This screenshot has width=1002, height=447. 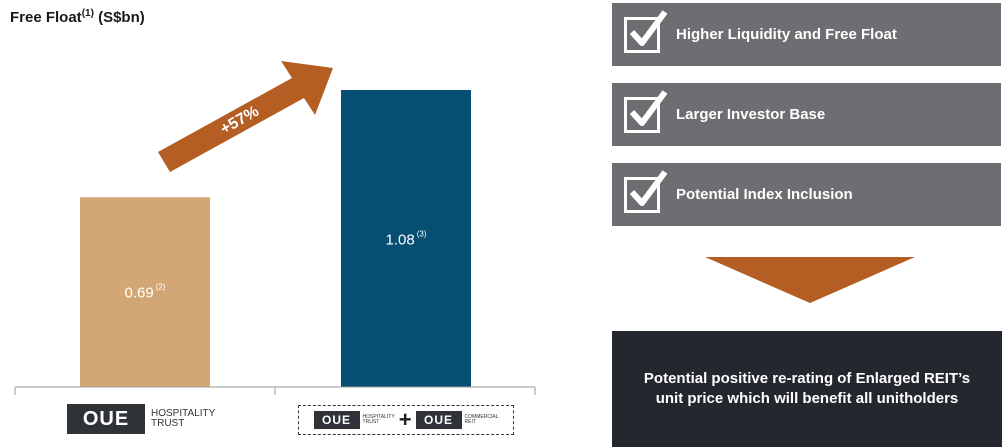 I want to click on growth-arrow, so click(x=245, y=116).